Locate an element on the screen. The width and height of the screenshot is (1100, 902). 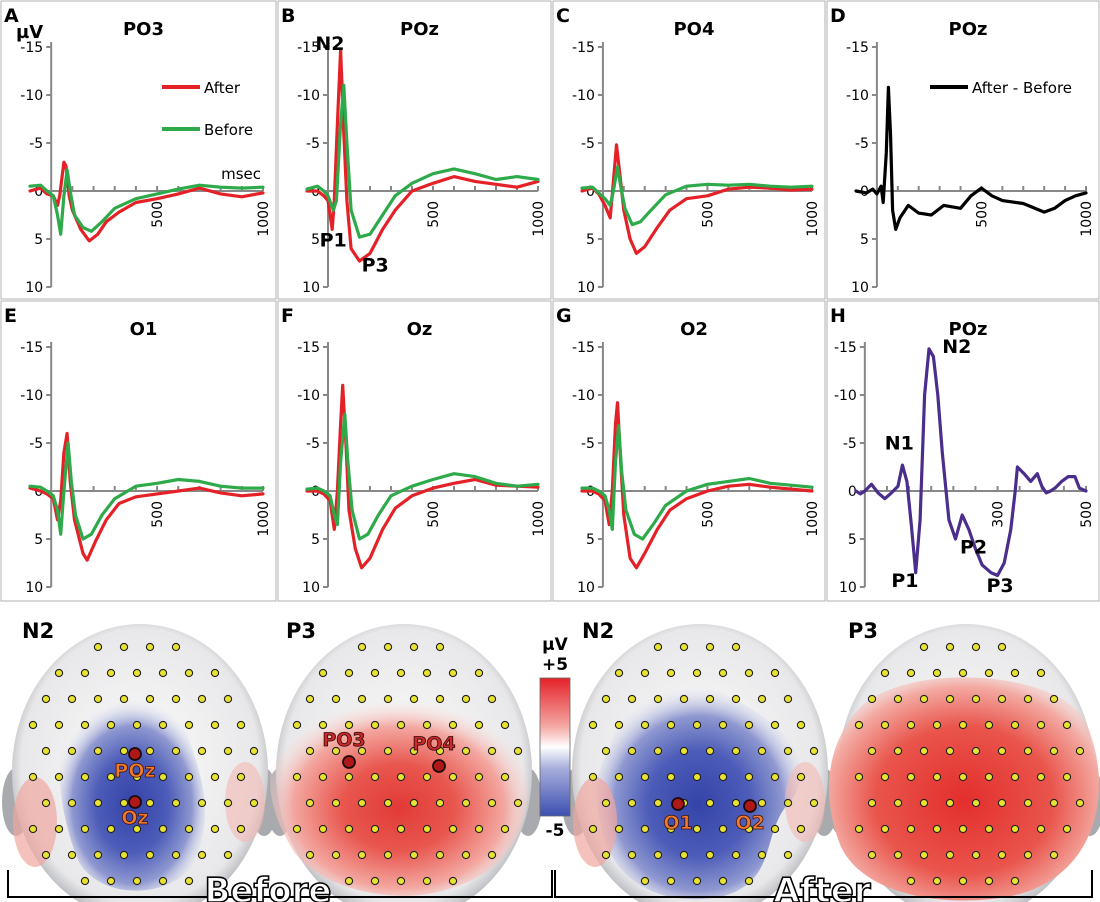
panel-letter: F is located at coordinates (287, 316).